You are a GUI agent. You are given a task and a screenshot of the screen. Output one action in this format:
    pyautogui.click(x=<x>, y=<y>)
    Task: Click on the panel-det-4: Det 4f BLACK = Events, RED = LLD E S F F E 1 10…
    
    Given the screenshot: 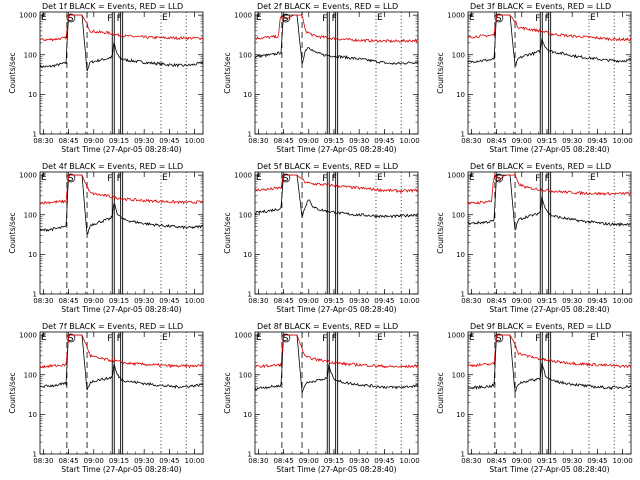 What is the action you would take?
    pyautogui.click(x=106, y=238)
    